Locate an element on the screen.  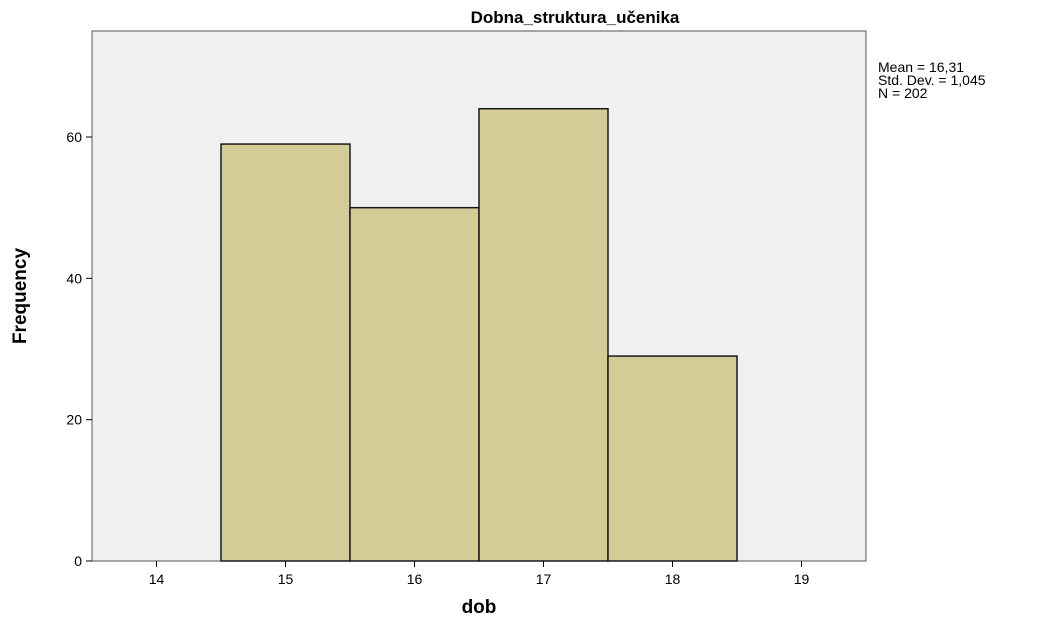
x-tick-label: 19 is located at coordinates (802, 579).